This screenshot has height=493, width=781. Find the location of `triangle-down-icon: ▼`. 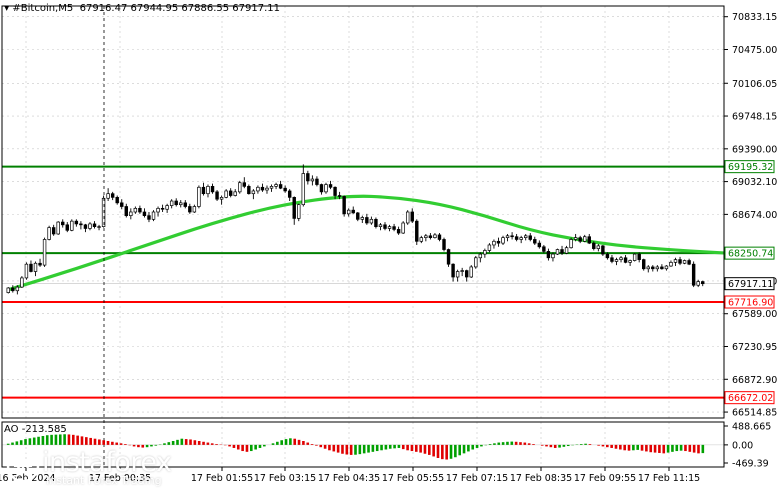

triangle-down-icon: ▼ is located at coordinates (7, 8).